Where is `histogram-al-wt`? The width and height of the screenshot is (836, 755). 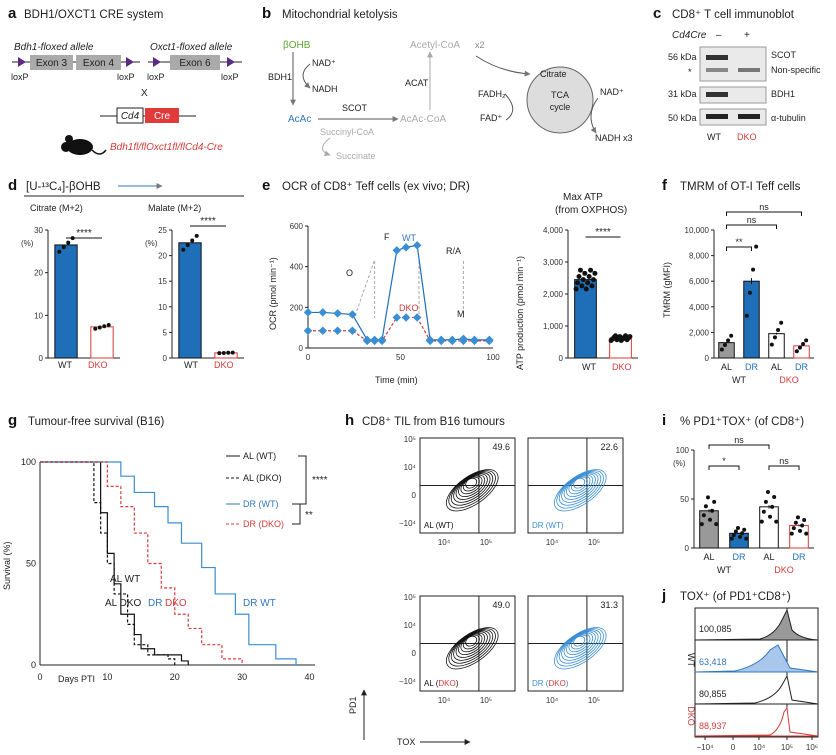
histogram-al-wt is located at coordinates (756, 624).